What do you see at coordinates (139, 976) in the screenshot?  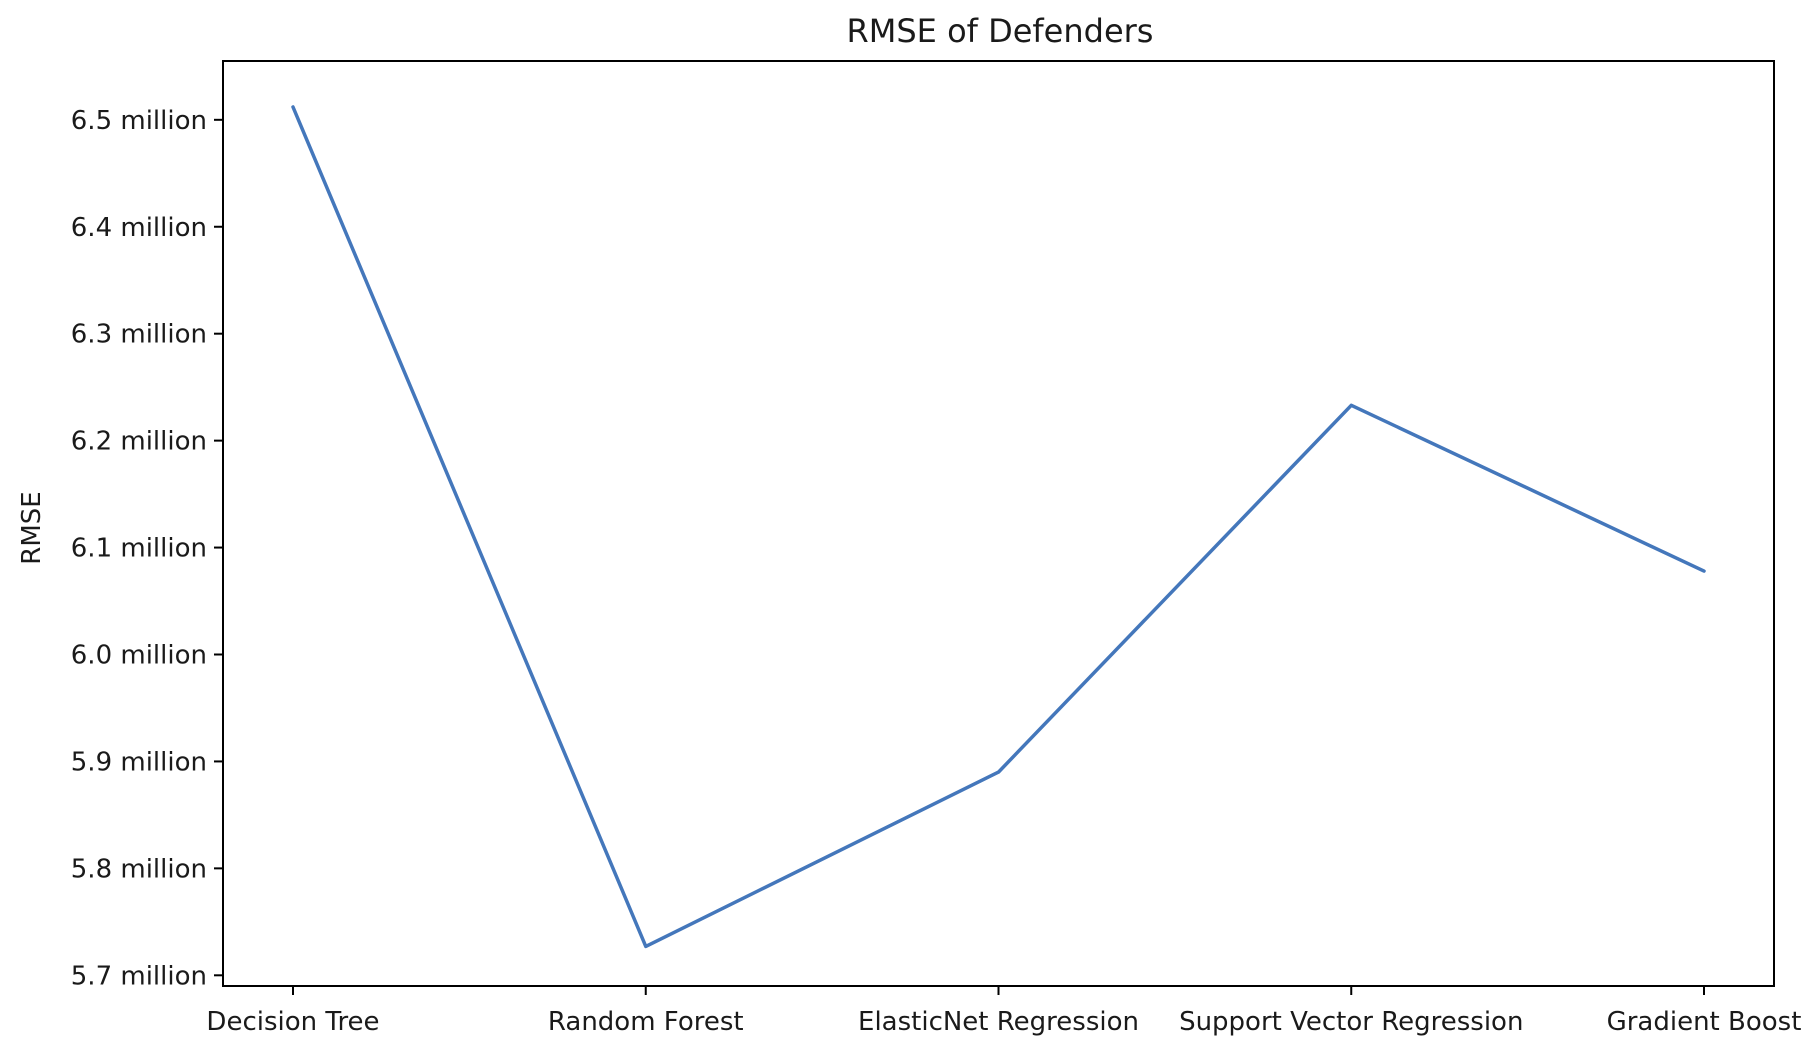 I see `y-tick-label: 5.7 million` at bounding box center [139, 976].